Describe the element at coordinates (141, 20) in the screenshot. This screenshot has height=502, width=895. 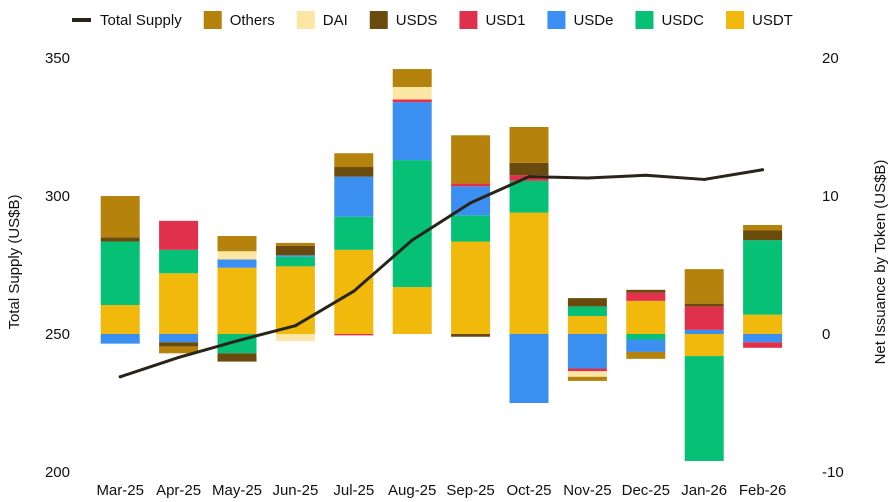
I see `legend-label-total-supply: Total Supply` at that location.